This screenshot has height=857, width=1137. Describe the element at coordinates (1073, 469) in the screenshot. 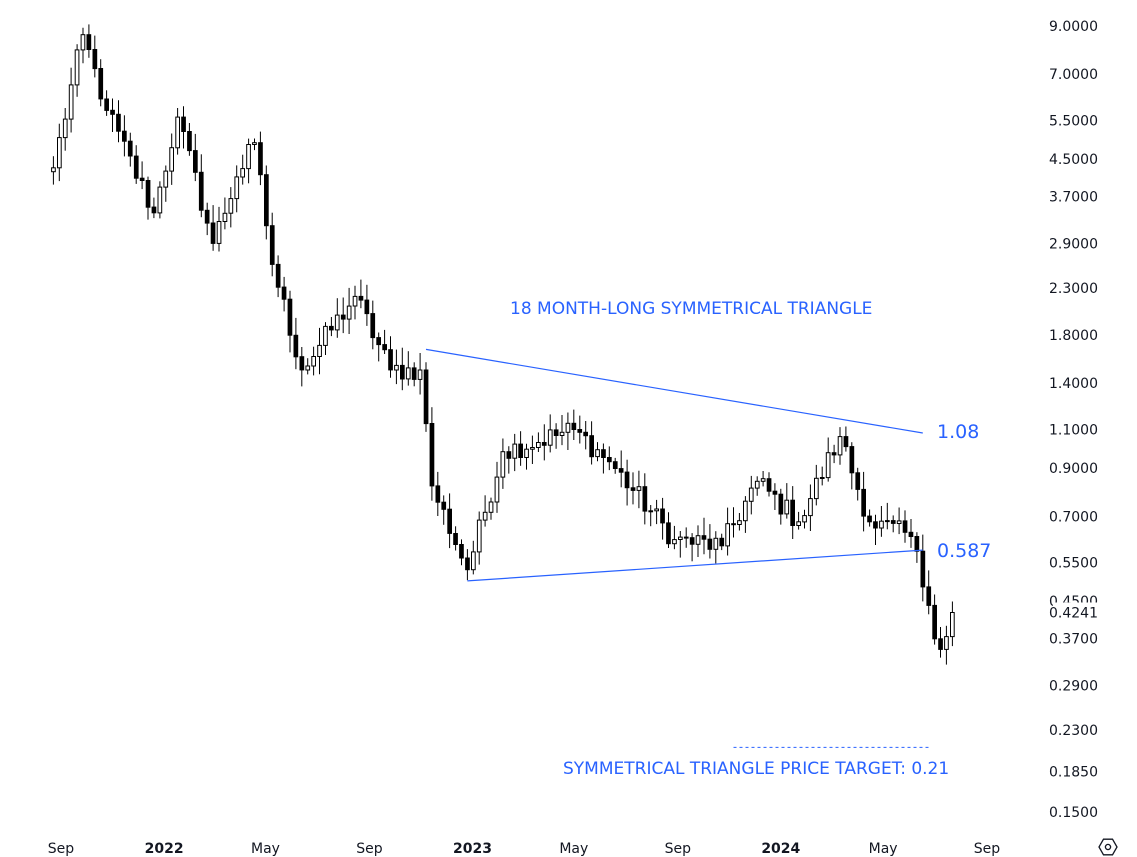

I see `y-tick-label: 0.9000` at that location.